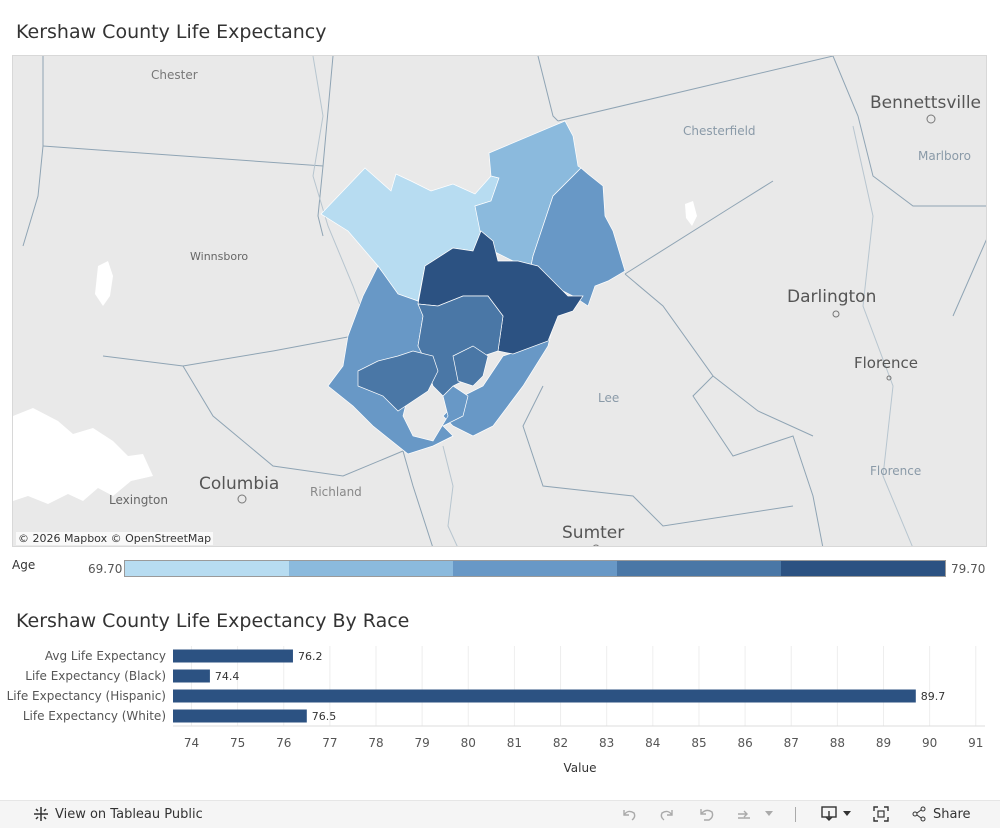  What do you see at coordinates (104, 283) in the screenshot?
I see `lake-north` at bounding box center [104, 283].